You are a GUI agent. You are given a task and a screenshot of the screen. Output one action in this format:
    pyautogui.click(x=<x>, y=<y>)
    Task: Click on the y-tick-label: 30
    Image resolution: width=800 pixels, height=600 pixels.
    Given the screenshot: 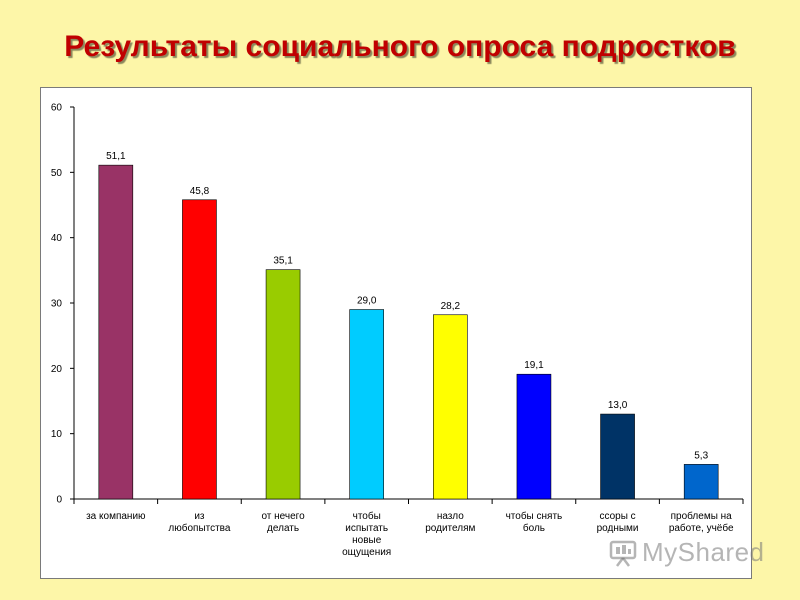 What is the action you would take?
    pyautogui.click(x=57, y=304)
    